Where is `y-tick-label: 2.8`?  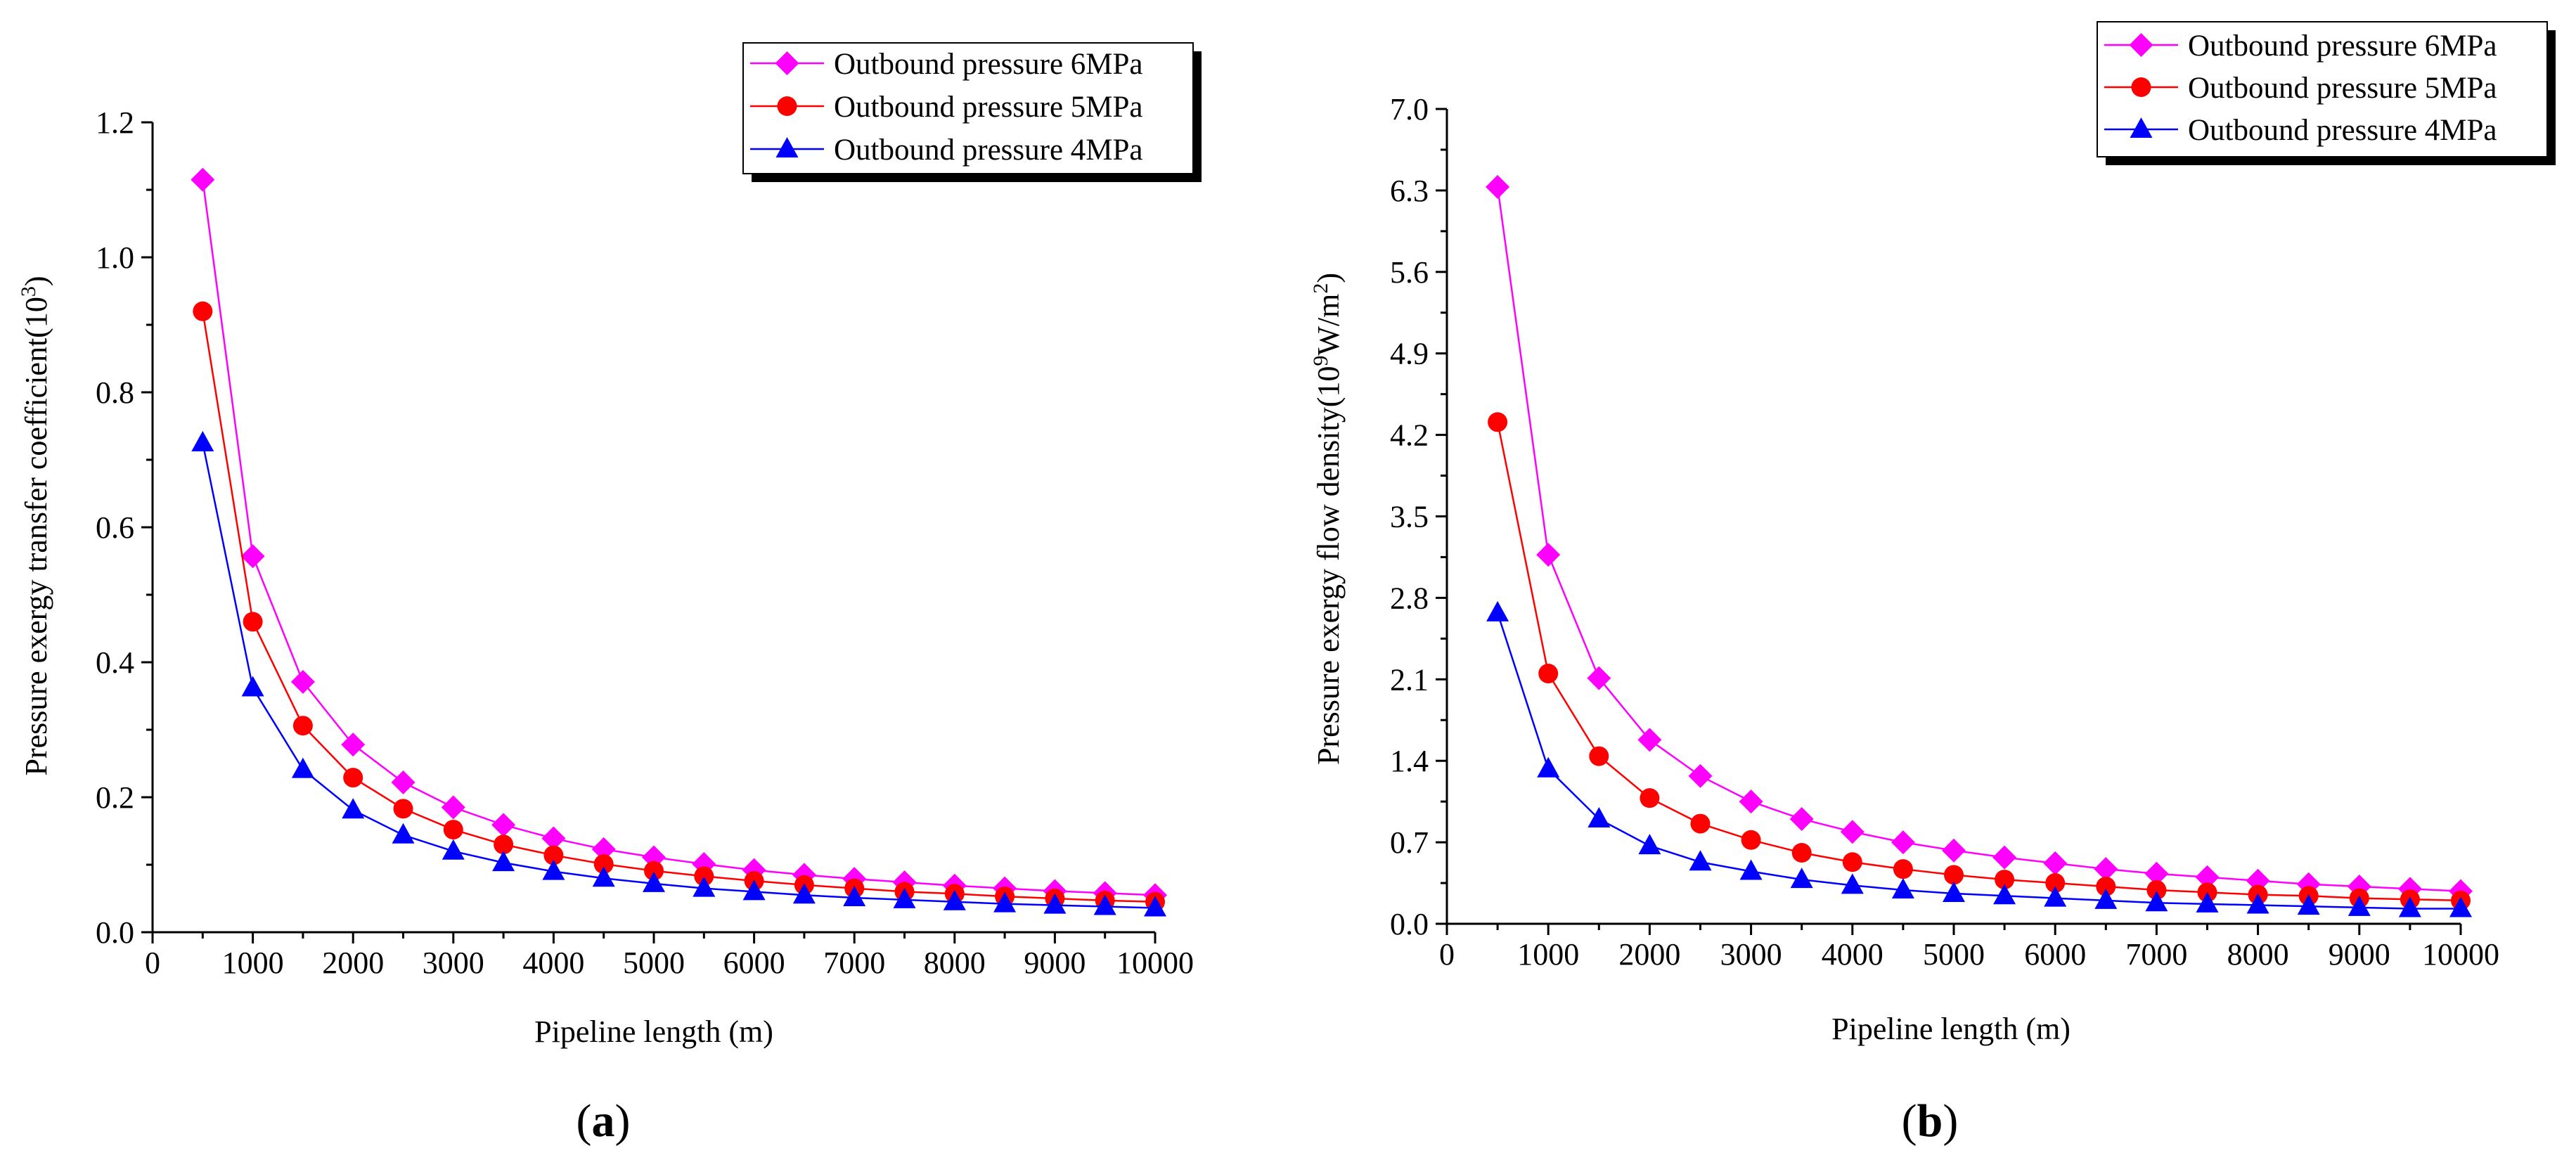
y-tick-label: 2.8 is located at coordinates (1409, 598).